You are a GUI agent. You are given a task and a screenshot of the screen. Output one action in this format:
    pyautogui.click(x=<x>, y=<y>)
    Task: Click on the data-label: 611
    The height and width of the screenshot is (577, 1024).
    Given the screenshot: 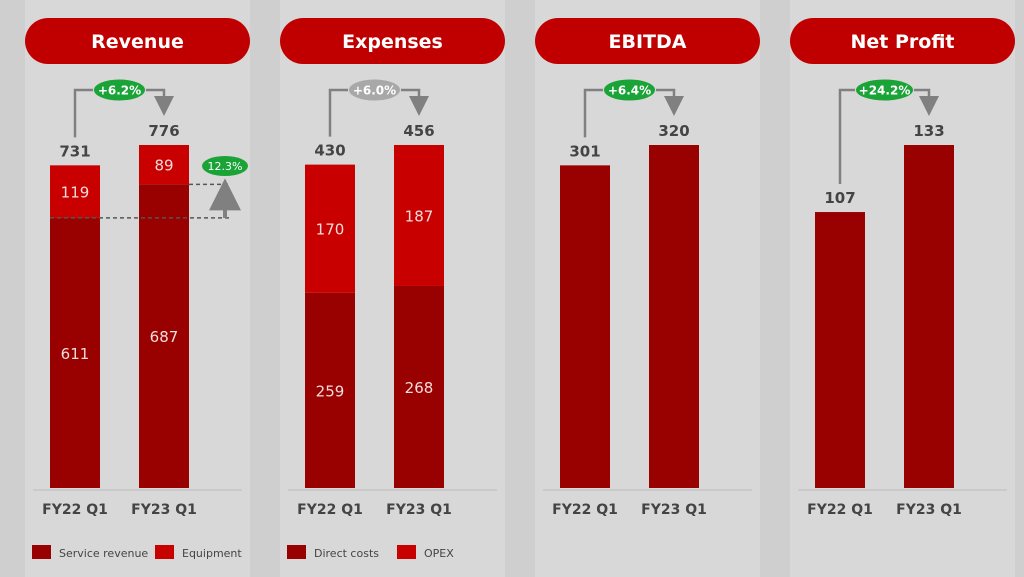 What is the action you would take?
    pyautogui.click(x=75, y=354)
    